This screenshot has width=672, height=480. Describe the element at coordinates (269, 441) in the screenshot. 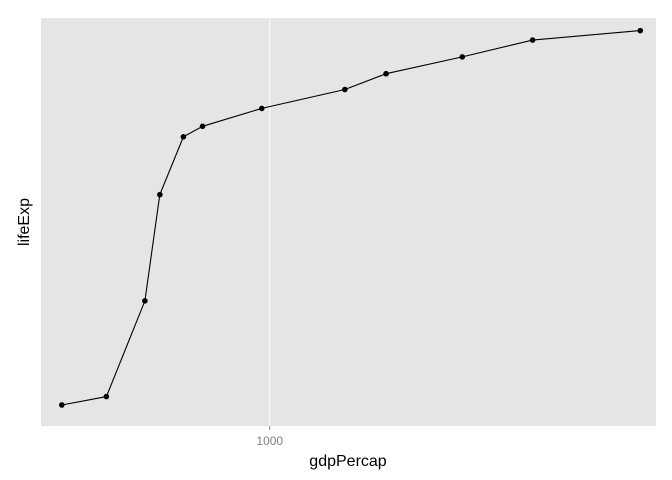

I see `x-tick-label: 1000` at that location.